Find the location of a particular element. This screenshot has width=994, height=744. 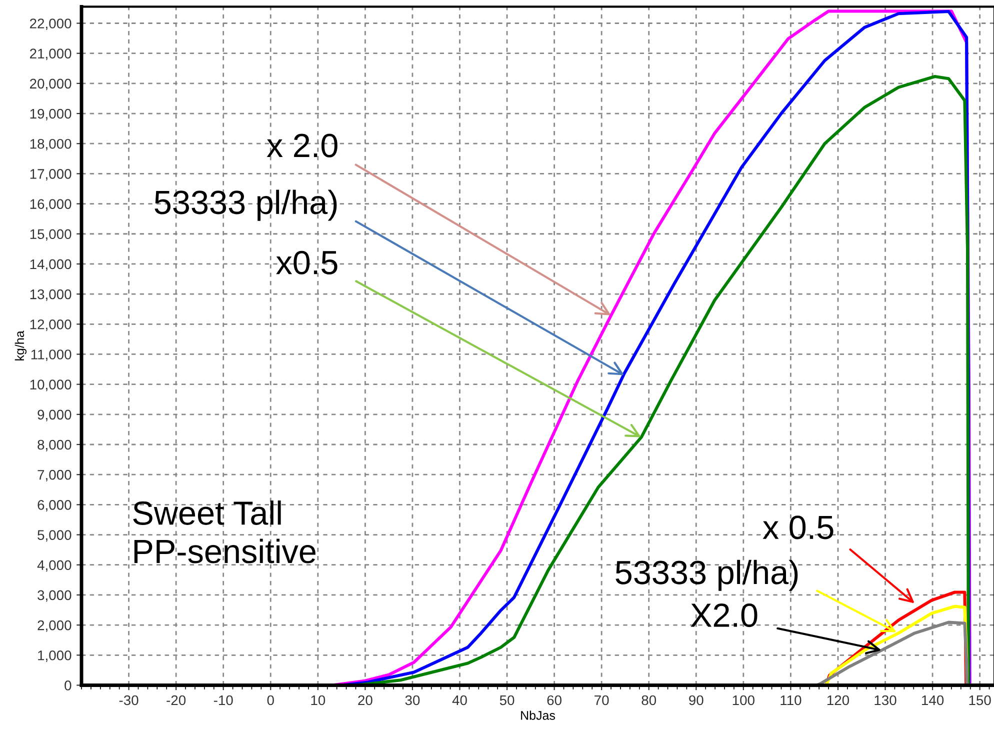

x-tick-label: 80 is located at coordinates (649, 700).